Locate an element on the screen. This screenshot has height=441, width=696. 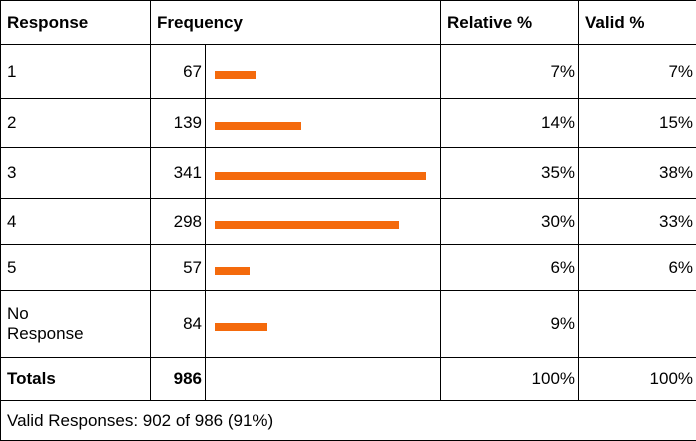
frequency-cell: 341 is located at coordinates (178, 173).